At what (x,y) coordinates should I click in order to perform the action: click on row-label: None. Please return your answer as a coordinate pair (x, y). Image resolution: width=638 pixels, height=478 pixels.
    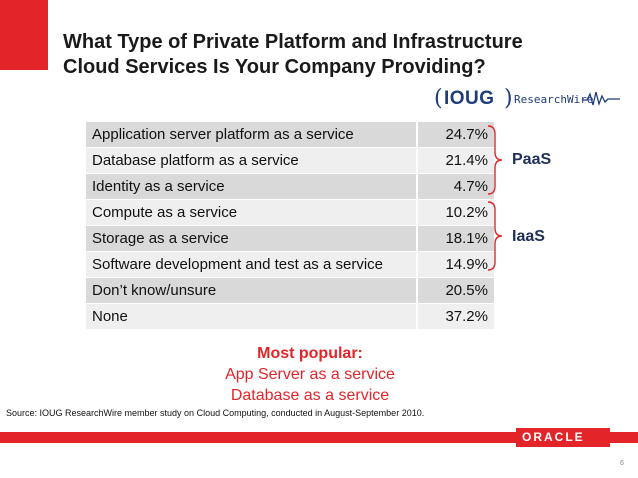
    Looking at the image, I should click on (252, 316).